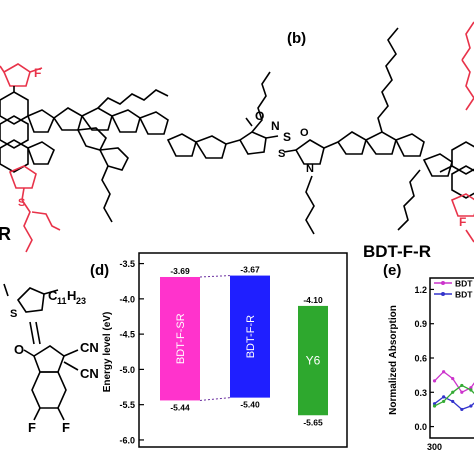  What do you see at coordinates (310, 169) in the screenshot?
I see `atom-N-b: N` at bounding box center [310, 169].